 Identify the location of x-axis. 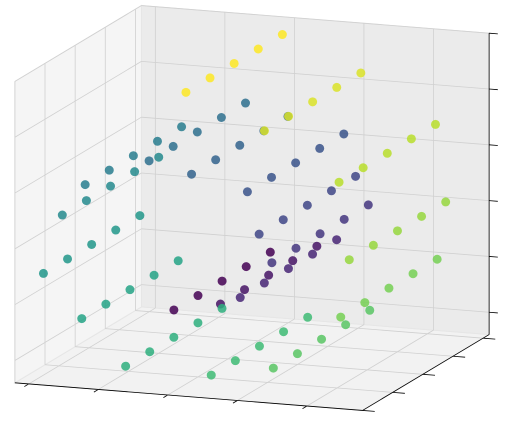
(188, 396).